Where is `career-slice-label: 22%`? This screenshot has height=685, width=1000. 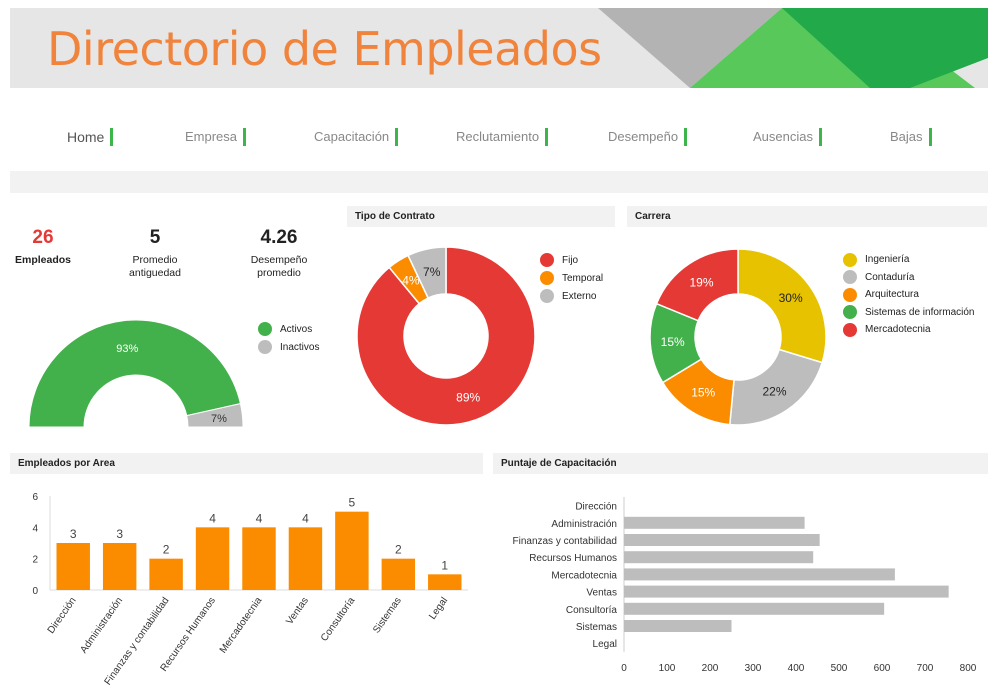 career-slice-label: 22% is located at coordinates (774, 391).